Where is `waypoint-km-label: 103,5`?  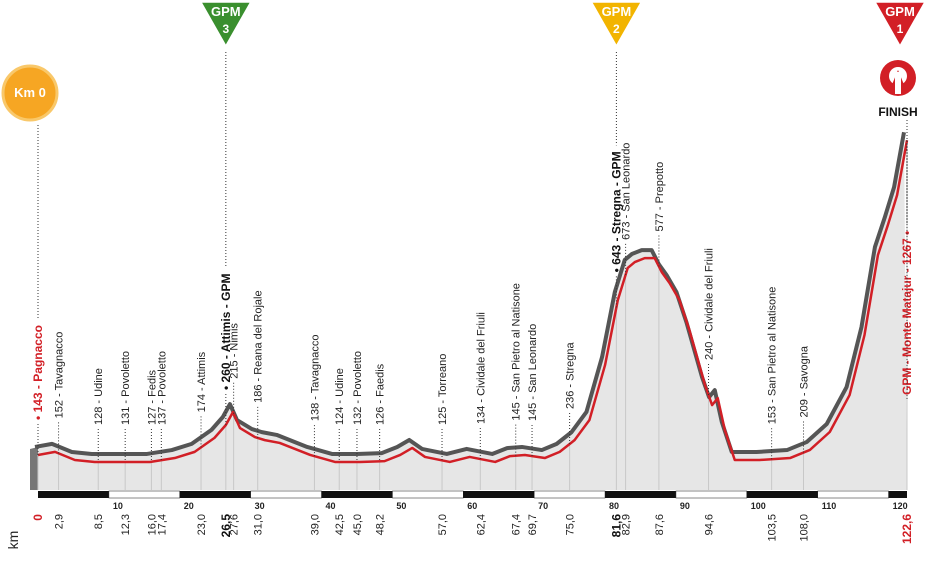 waypoint-km-label: 103,5 is located at coordinates (773, 528).